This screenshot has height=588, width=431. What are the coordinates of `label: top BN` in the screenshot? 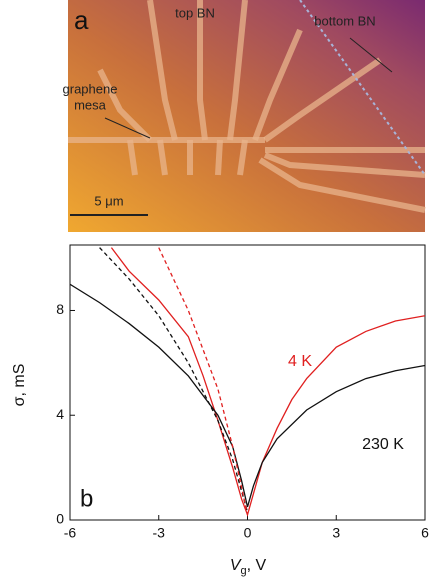 It's located at (195, 12).